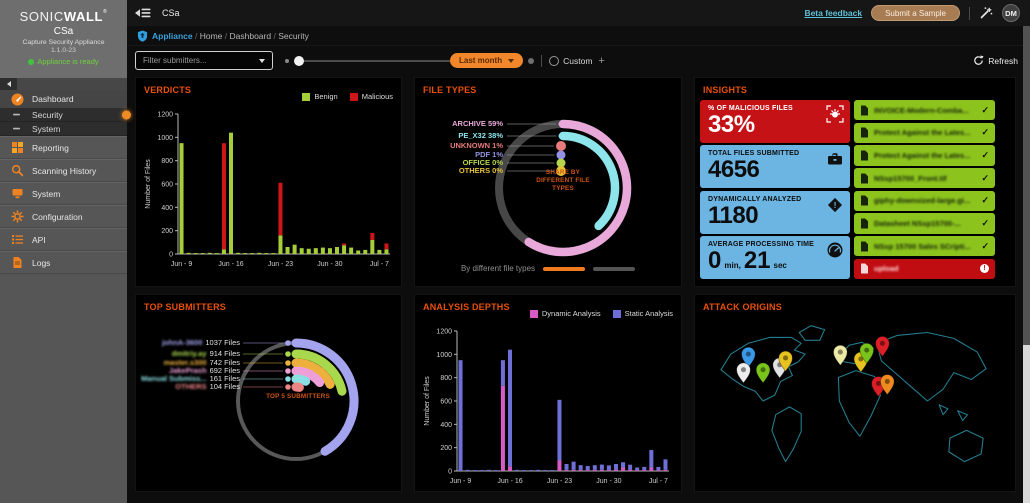 The height and width of the screenshot is (503, 1030). I want to click on sidebar-item-logs: Logs, so click(63, 262).